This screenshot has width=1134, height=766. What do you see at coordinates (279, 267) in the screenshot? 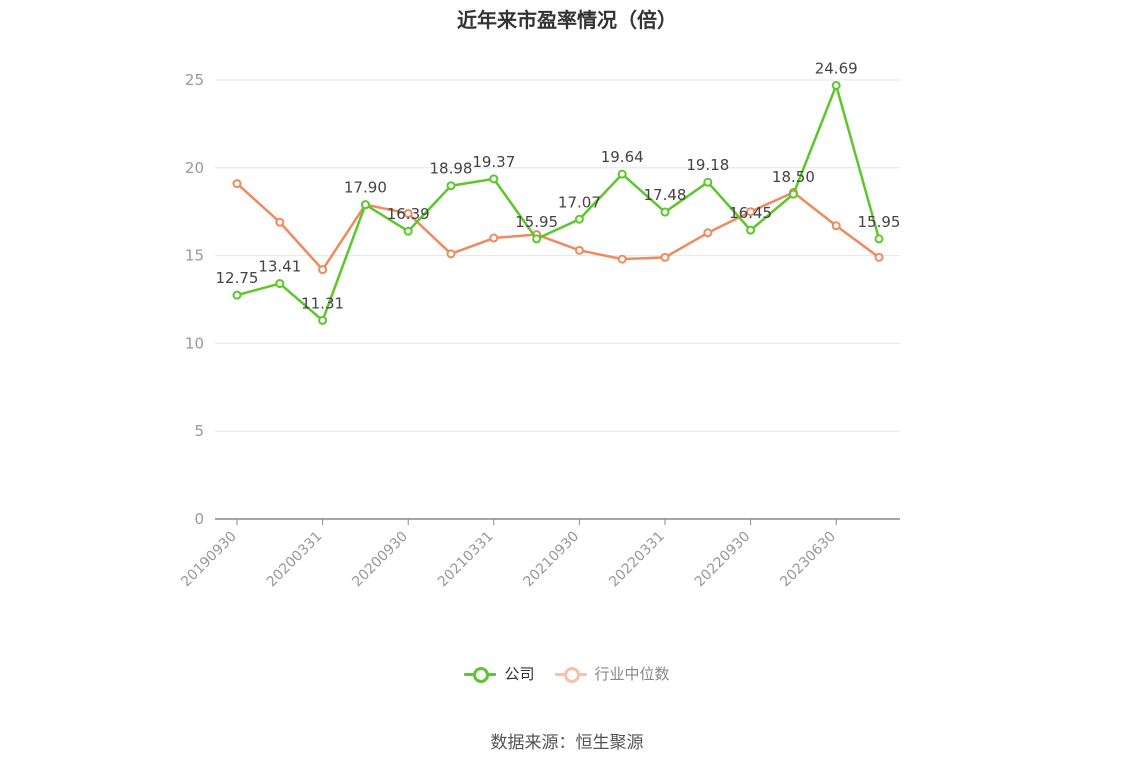
I see `data-label: 13.41` at bounding box center [279, 267].